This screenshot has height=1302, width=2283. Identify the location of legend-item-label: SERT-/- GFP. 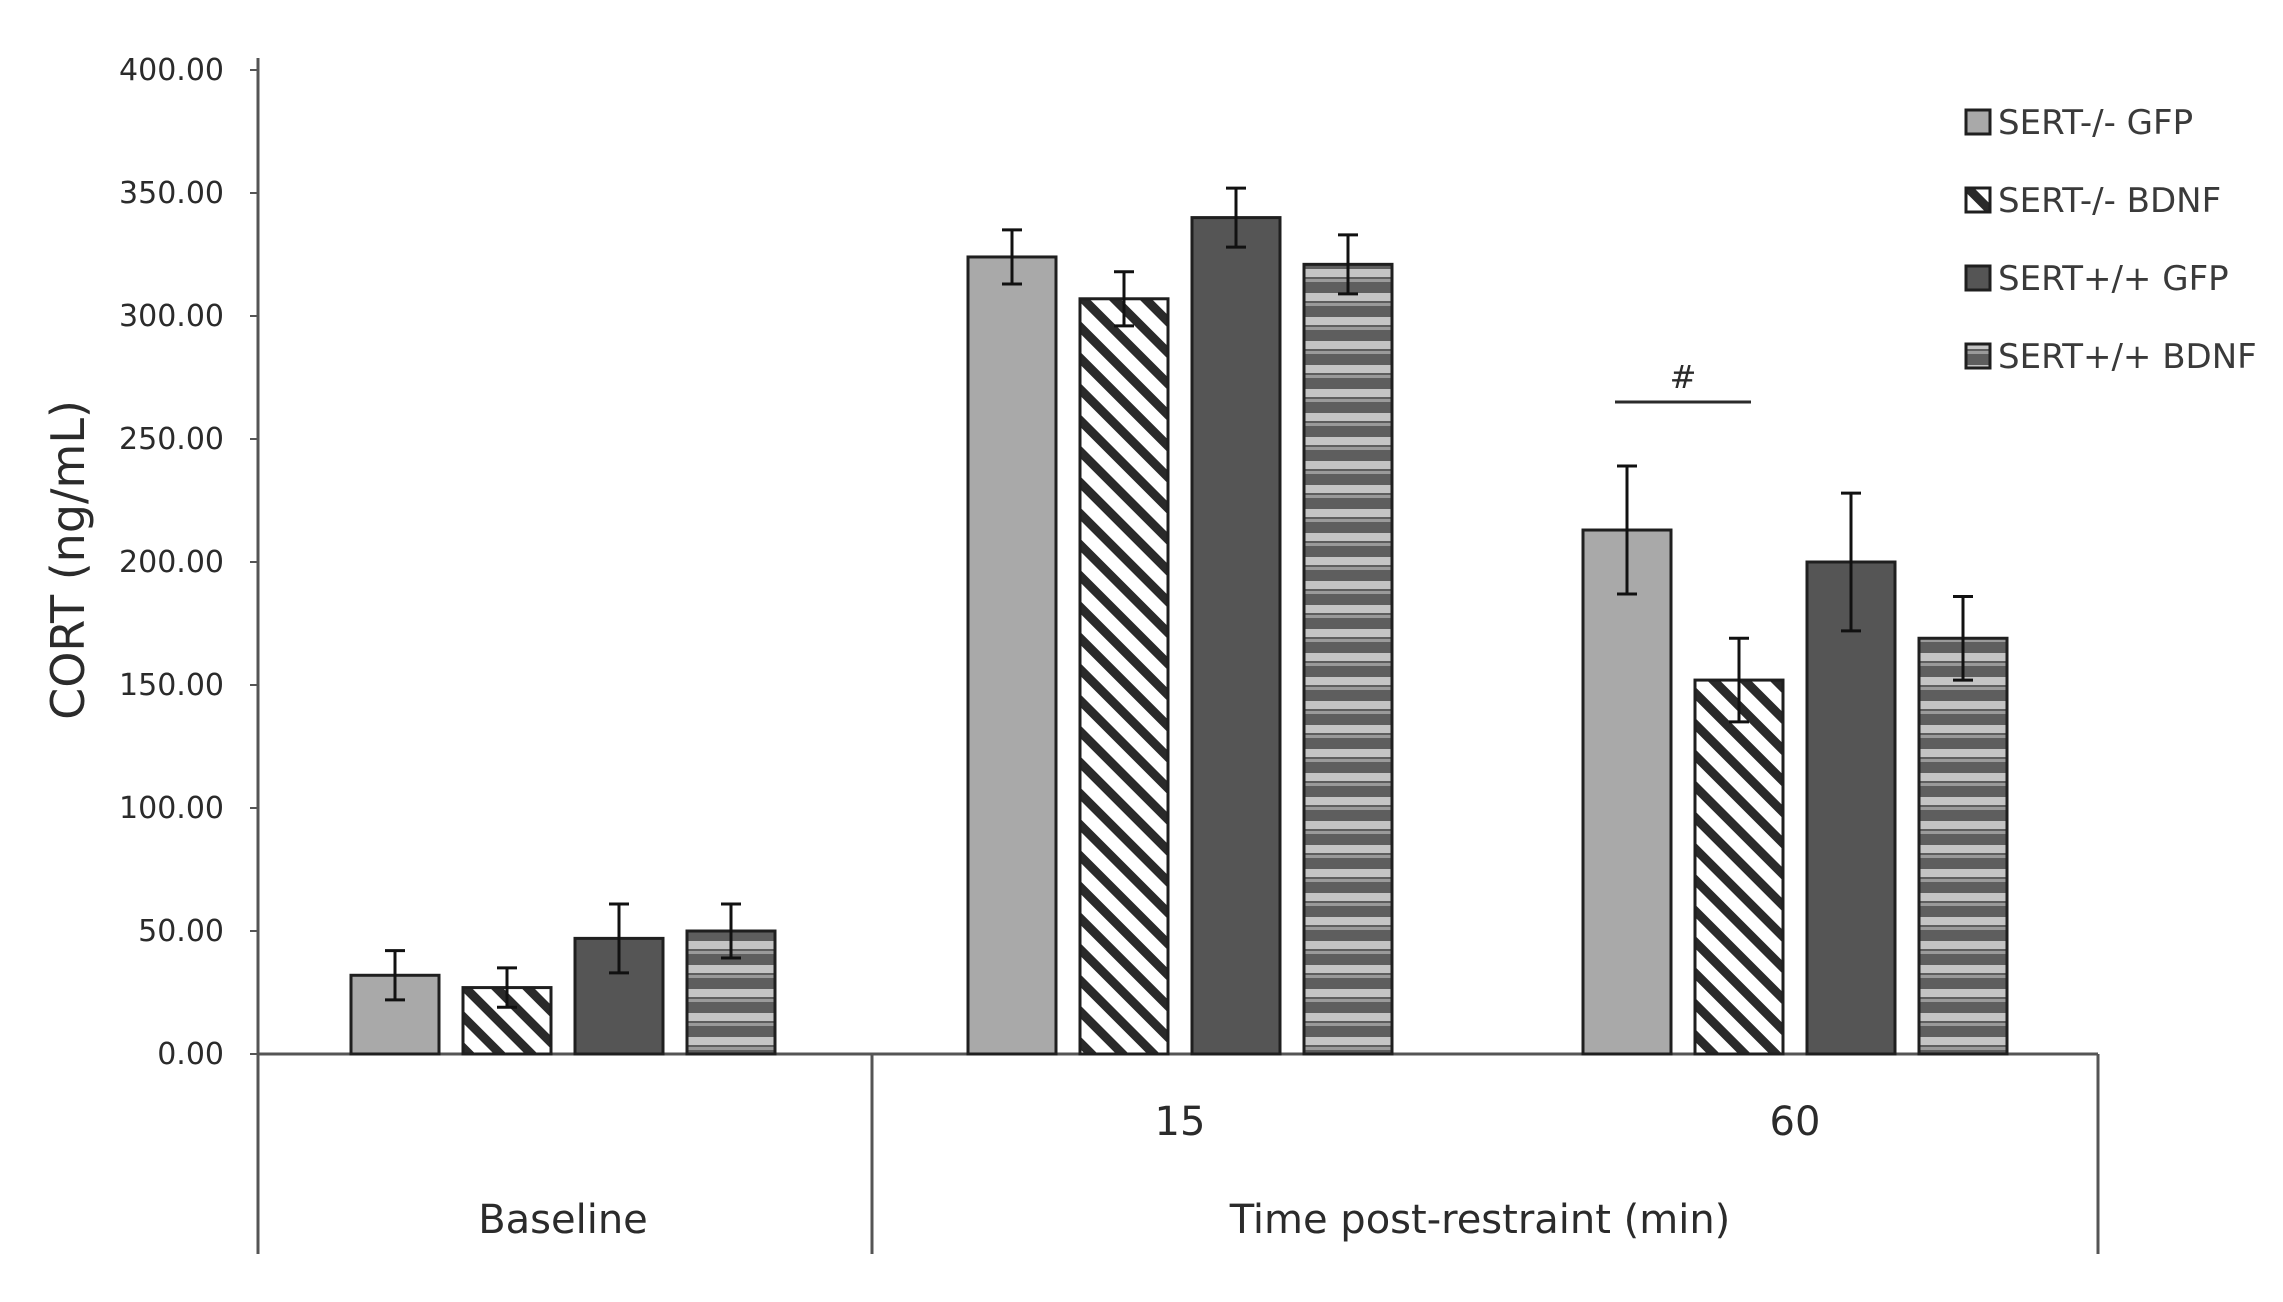
(2095, 123).